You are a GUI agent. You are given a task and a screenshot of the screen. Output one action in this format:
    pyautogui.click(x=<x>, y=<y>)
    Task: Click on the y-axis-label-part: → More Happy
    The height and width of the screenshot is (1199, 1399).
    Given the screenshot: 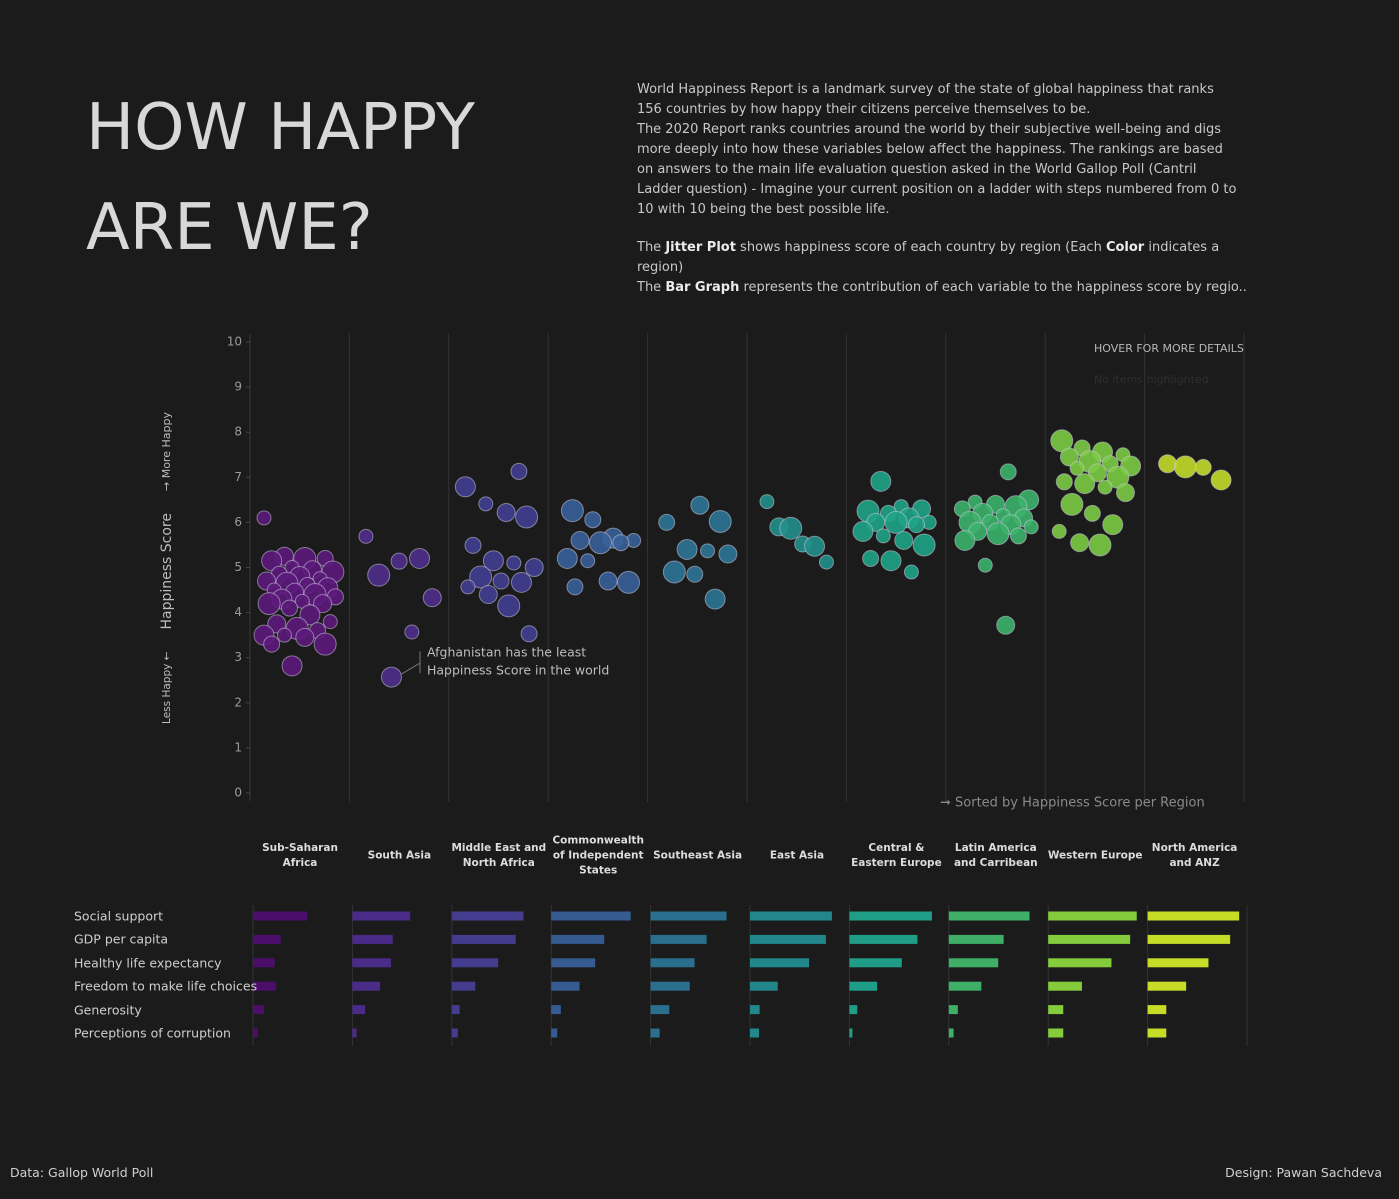 What is the action you would take?
    pyautogui.click(x=166, y=451)
    